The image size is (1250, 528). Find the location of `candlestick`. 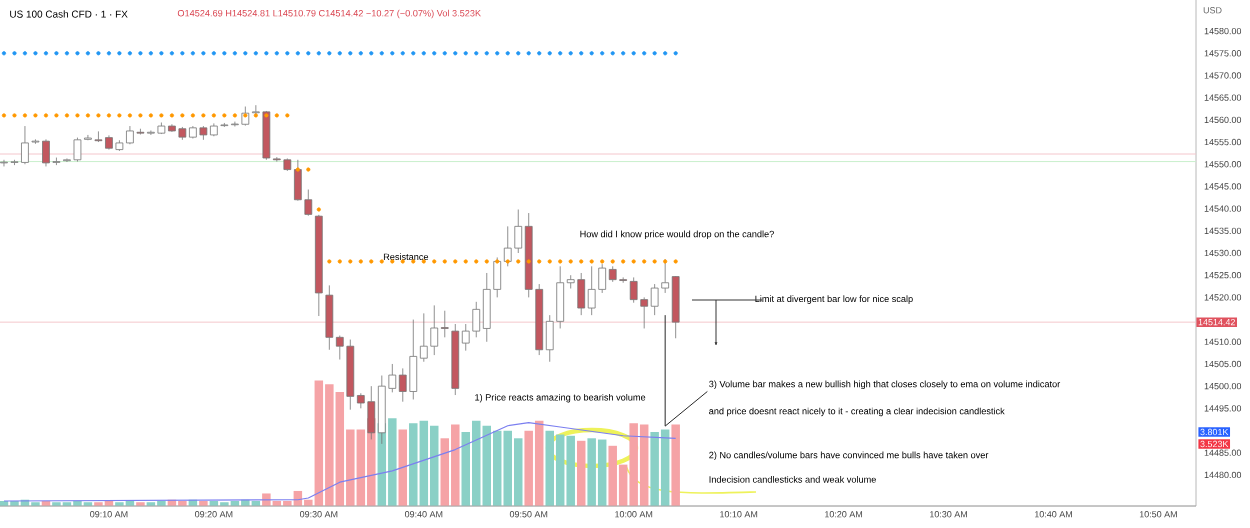

candlestick is located at coordinates (318, 266).